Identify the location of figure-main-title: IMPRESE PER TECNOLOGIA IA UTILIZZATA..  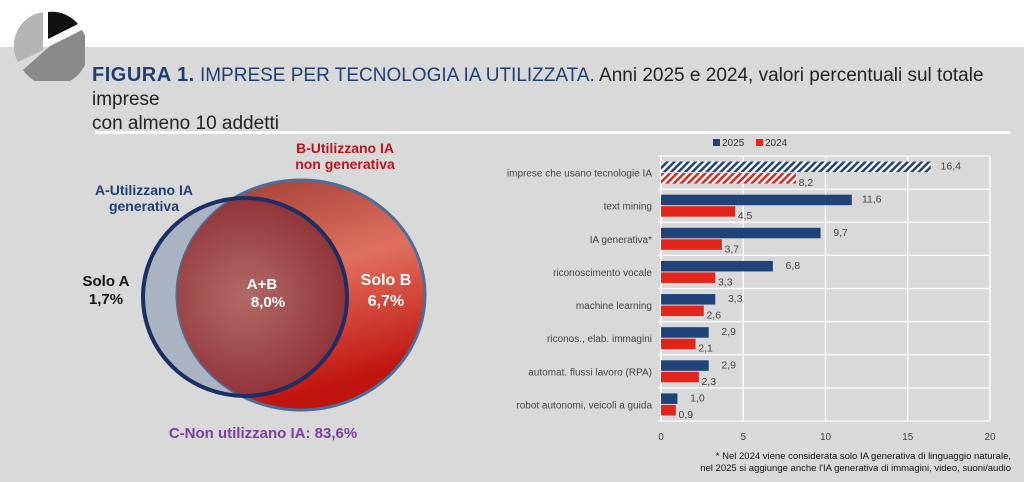
(397, 75).